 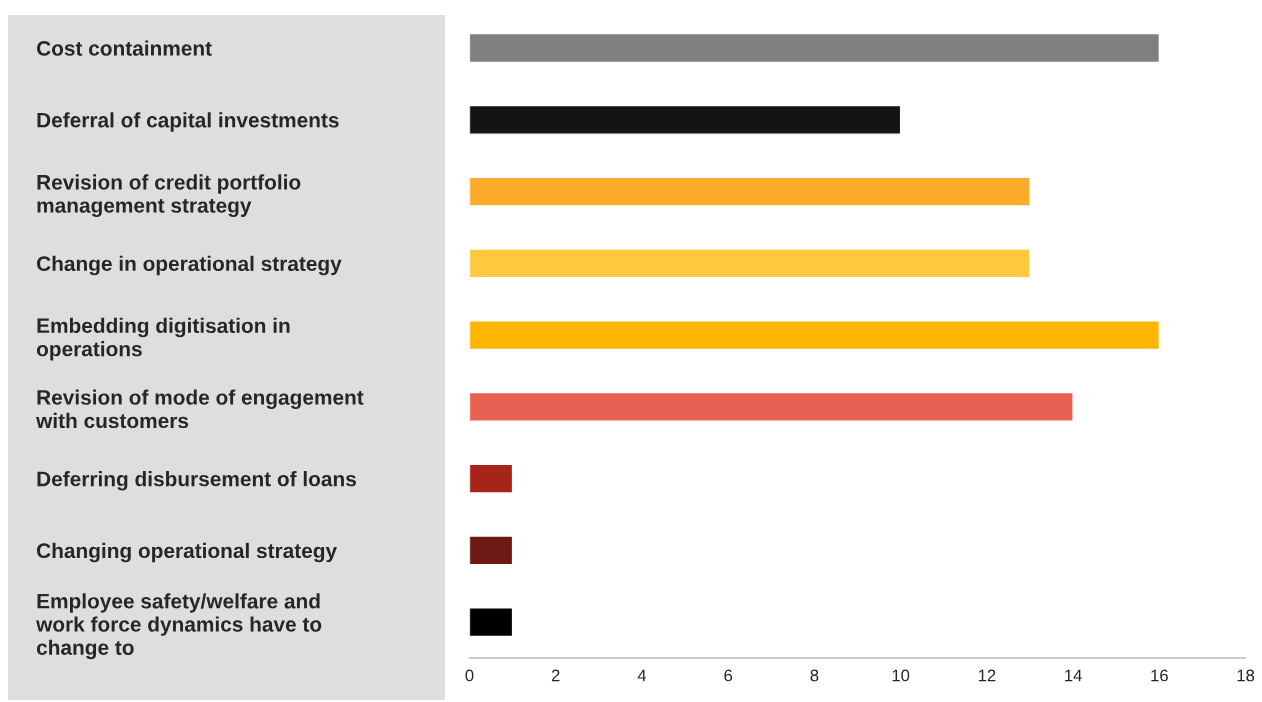 What do you see at coordinates (196, 481) in the screenshot?
I see `y-tick-label: Deferring disbursement of loans` at bounding box center [196, 481].